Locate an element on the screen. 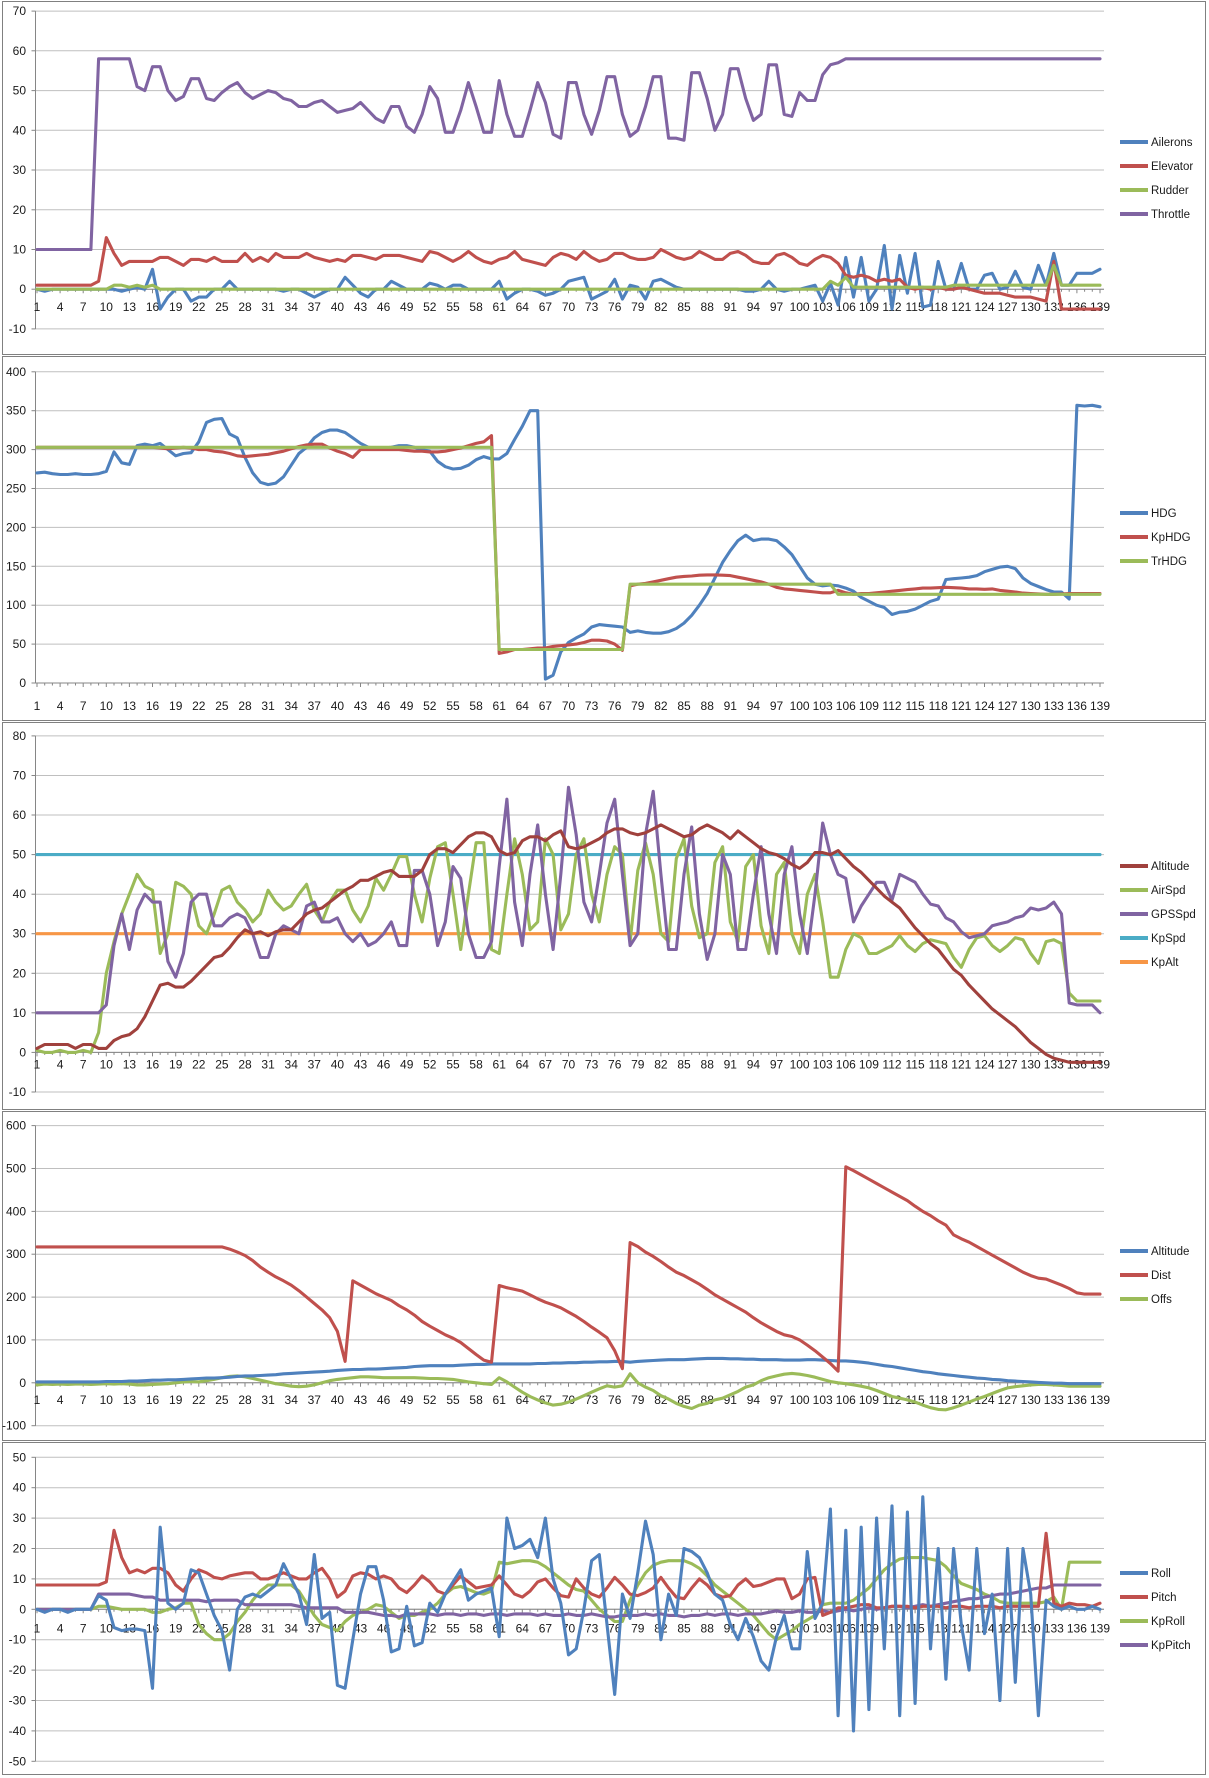 The width and height of the screenshot is (1209, 1778). svg-text: 115 is located at coordinates (915, 1064).